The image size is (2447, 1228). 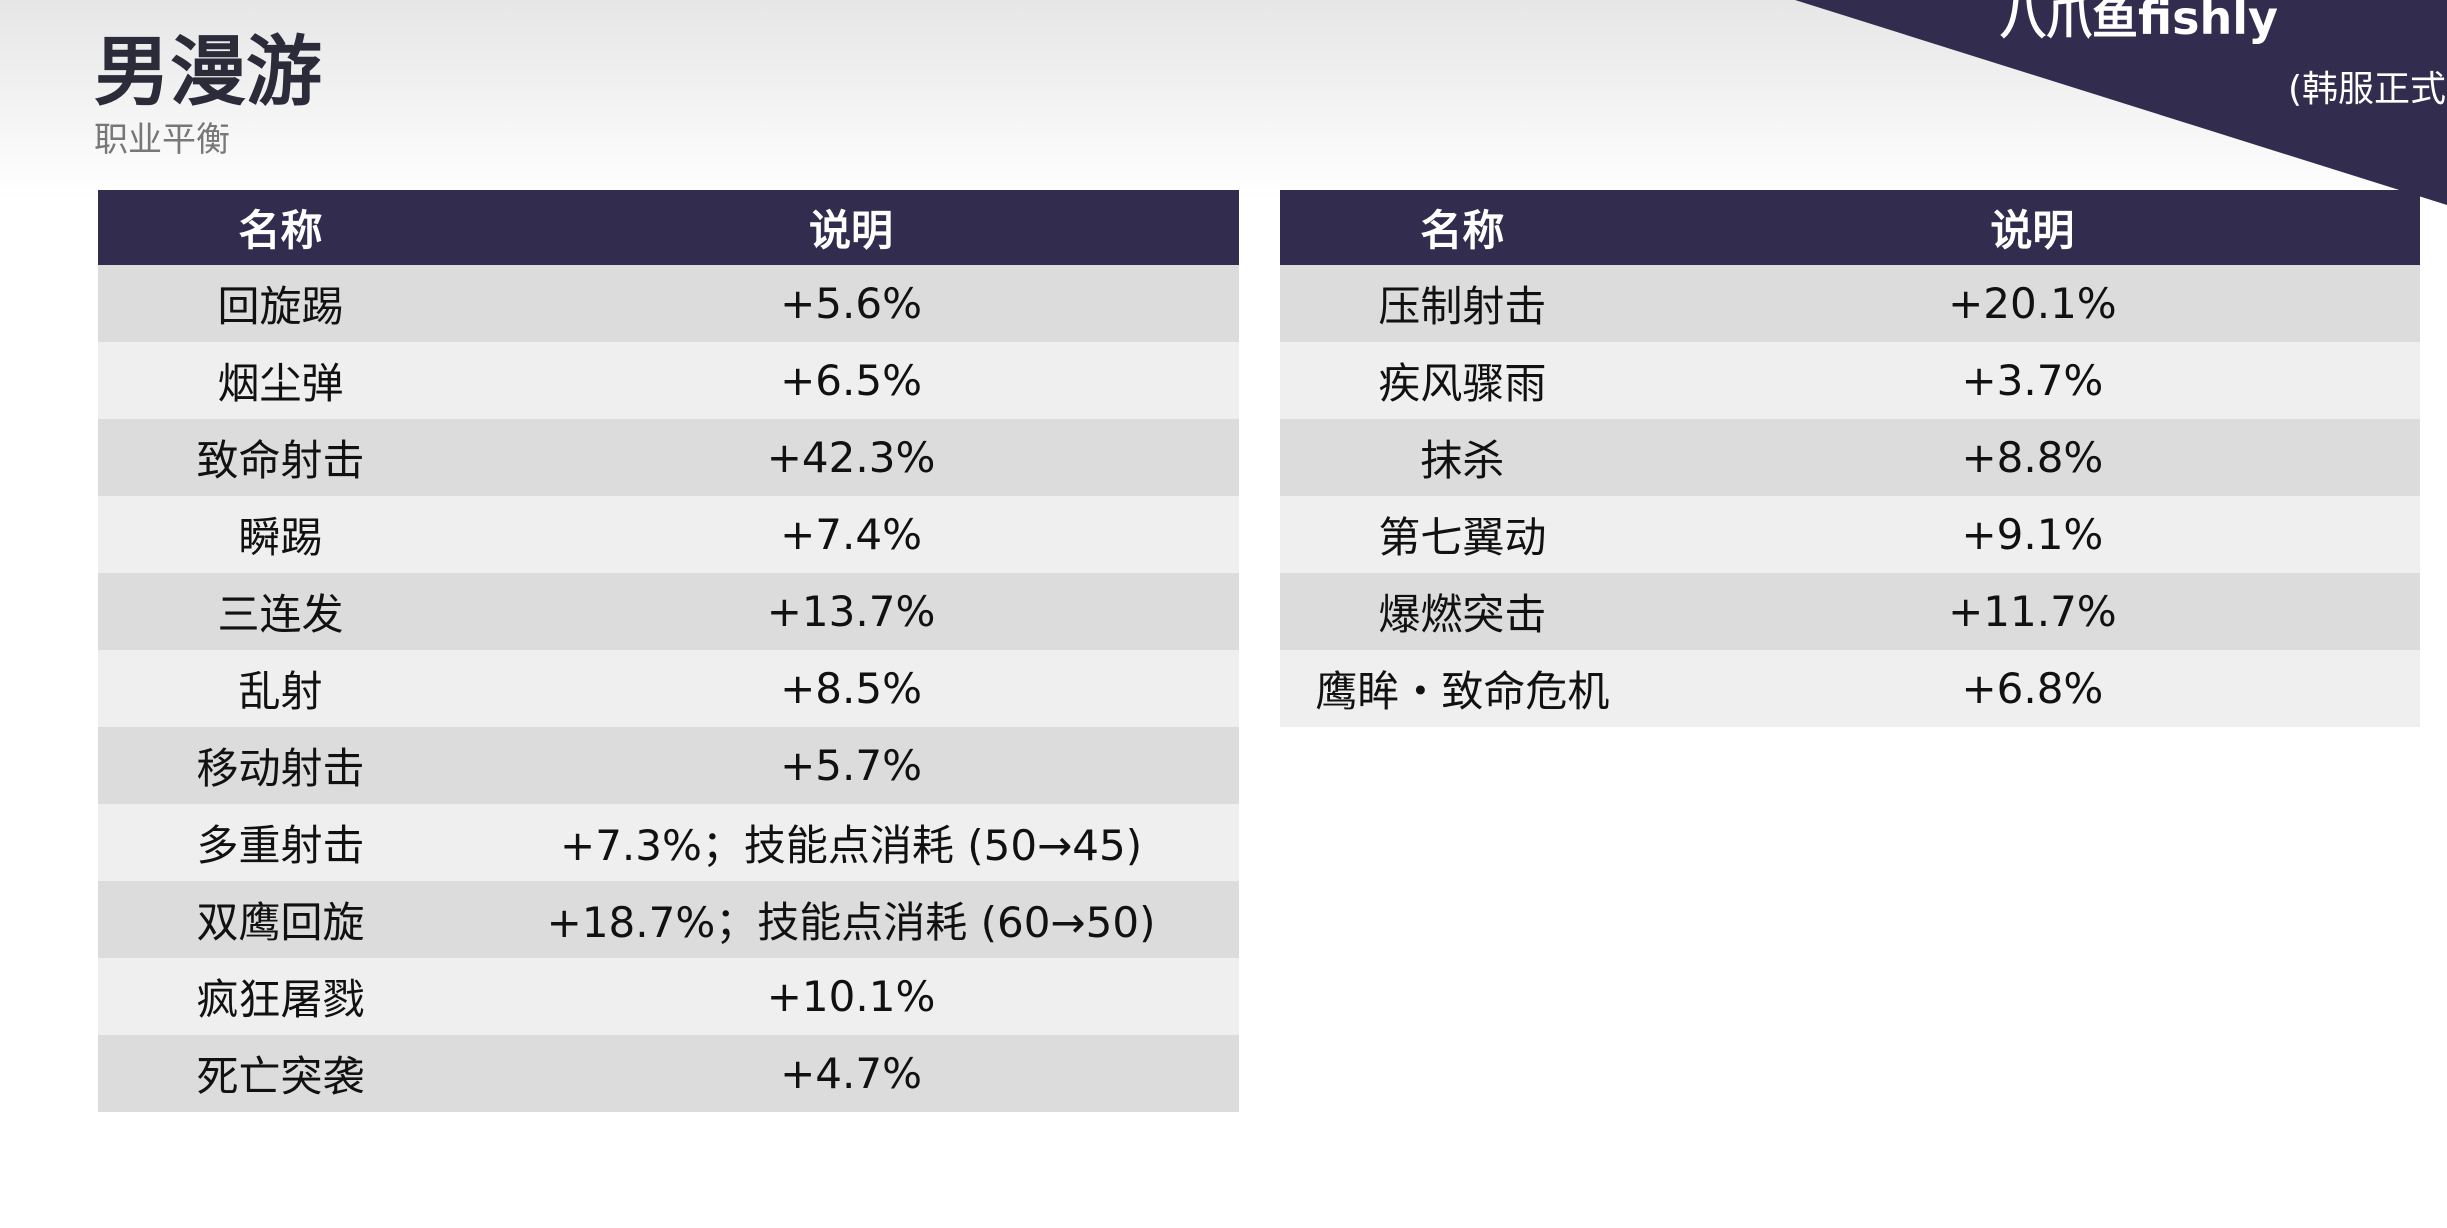 What do you see at coordinates (281, 457) in the screenshot?
I see `skill-name: 致命射击` at bounding box center [281, 457].